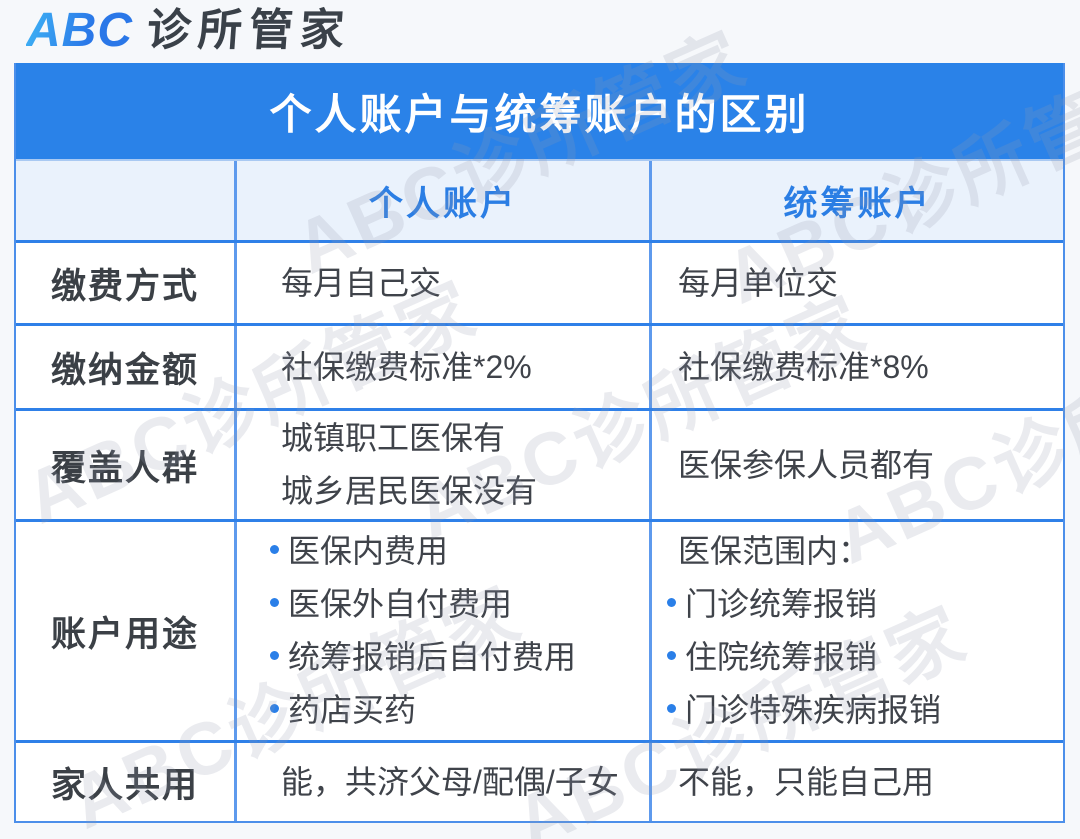 The width and height of the screenshot is (1080, 839). I want to click on cell-line: 每月单位交, so click(870, 283).